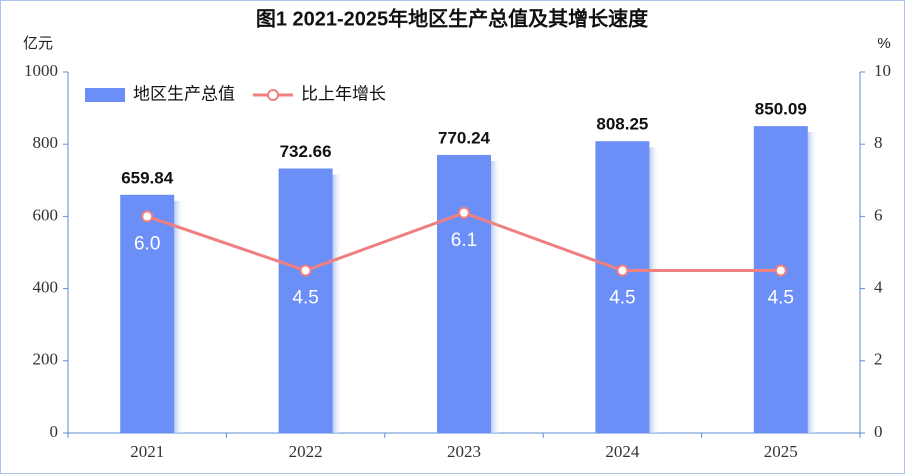  I want to click on x-tick-label: 2022, so click(306, 451).